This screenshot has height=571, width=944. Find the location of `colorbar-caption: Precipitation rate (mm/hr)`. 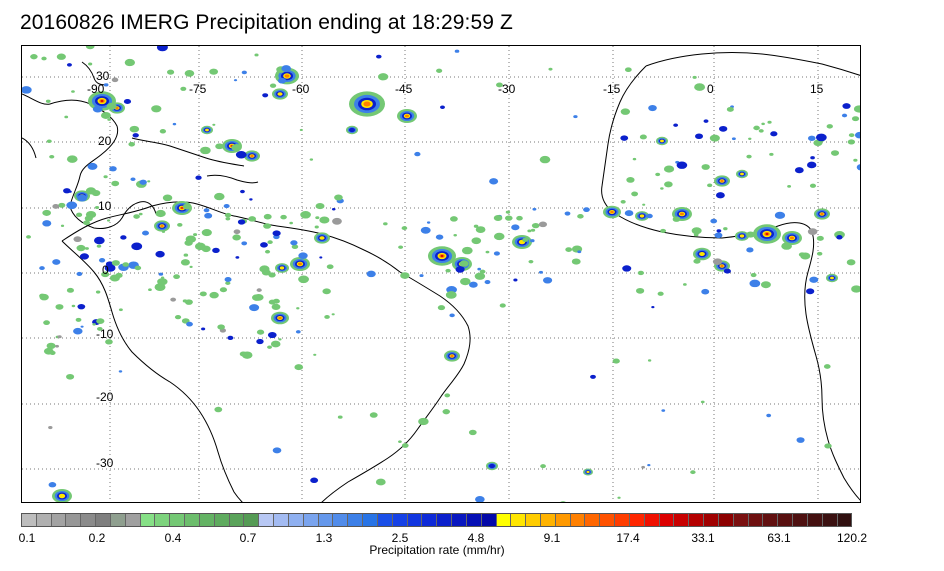

colorbar-caption: Precipitation rate (mm/hr) is located at coordinates (472, 550).